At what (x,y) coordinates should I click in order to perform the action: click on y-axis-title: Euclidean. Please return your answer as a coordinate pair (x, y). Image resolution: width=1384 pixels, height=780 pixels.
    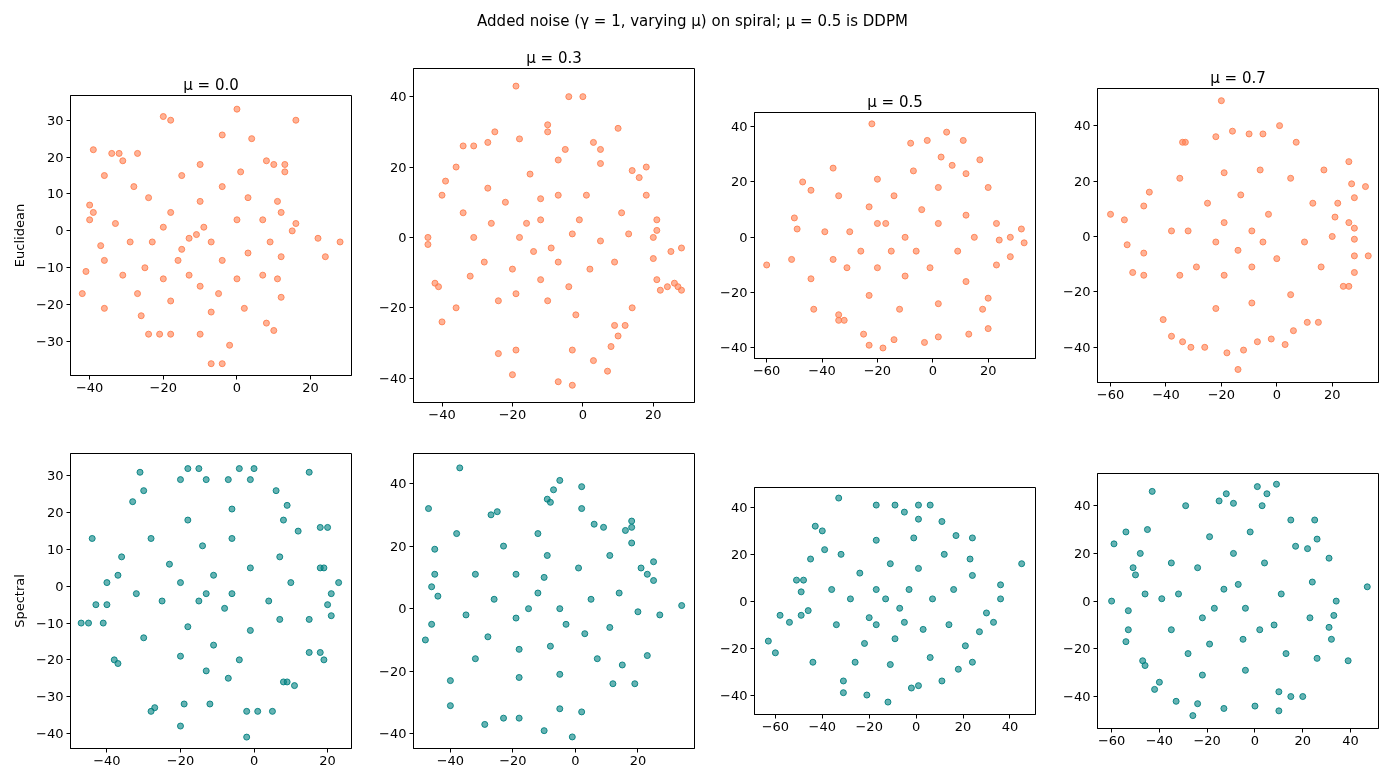
    Looking at the image, I should click on (20, 235).